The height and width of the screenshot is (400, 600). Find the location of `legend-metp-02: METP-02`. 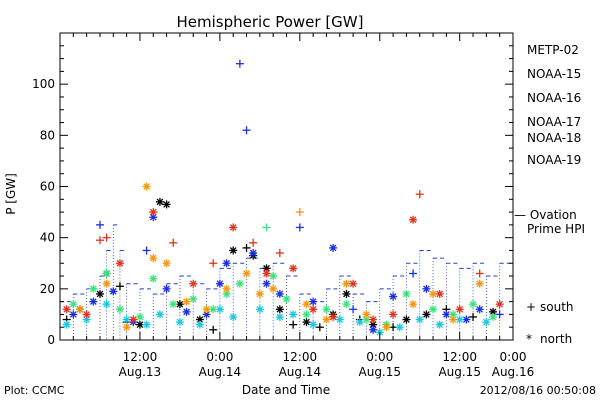

legend-metp-02: METP-02 is located at coordinates (553, 50).